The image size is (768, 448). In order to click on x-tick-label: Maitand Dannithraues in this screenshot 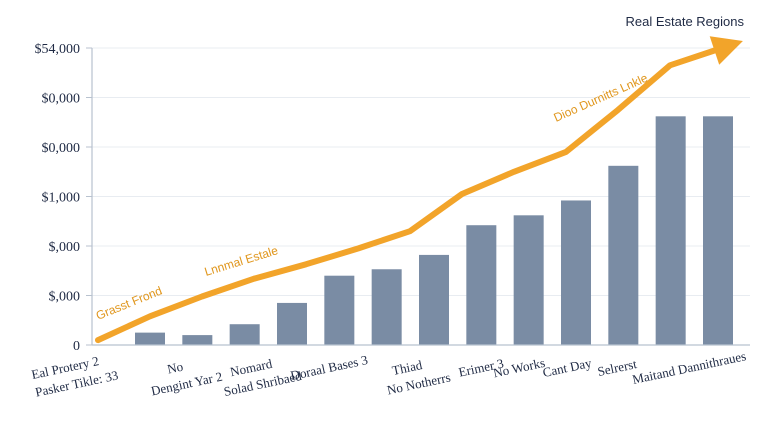, I will do `click(689, 367)`.